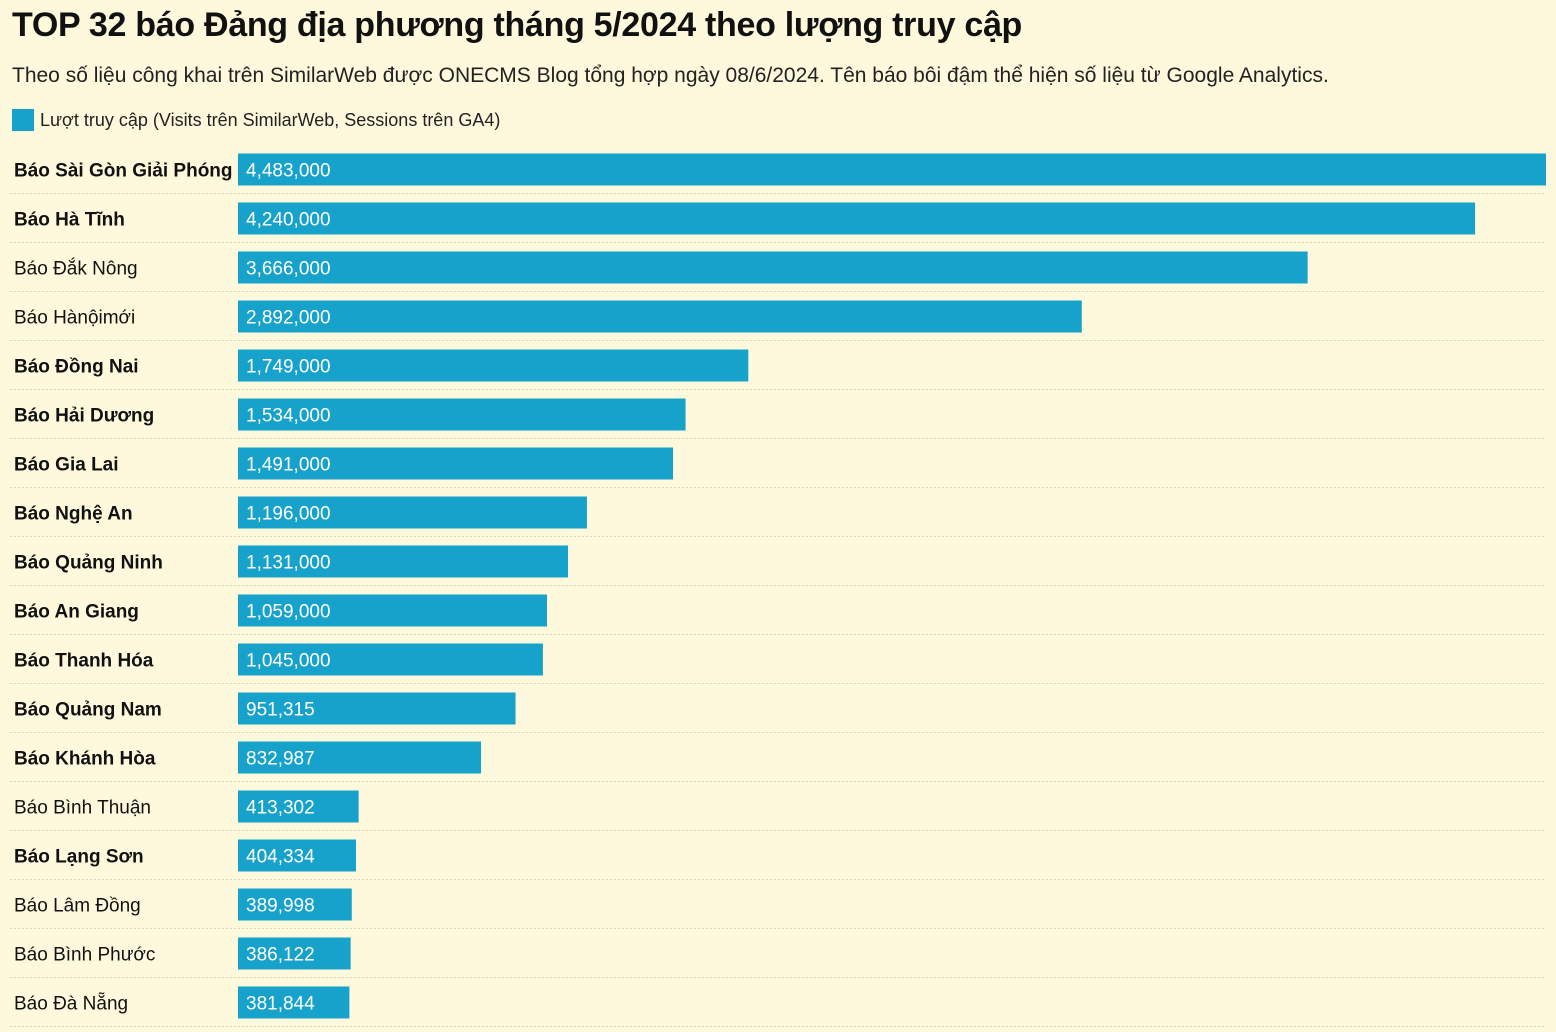  What do you see at coordinates (66, 465) in the screenshot?
I see `category-label: Báo Gia Lai` at bounding box center [66, 465].